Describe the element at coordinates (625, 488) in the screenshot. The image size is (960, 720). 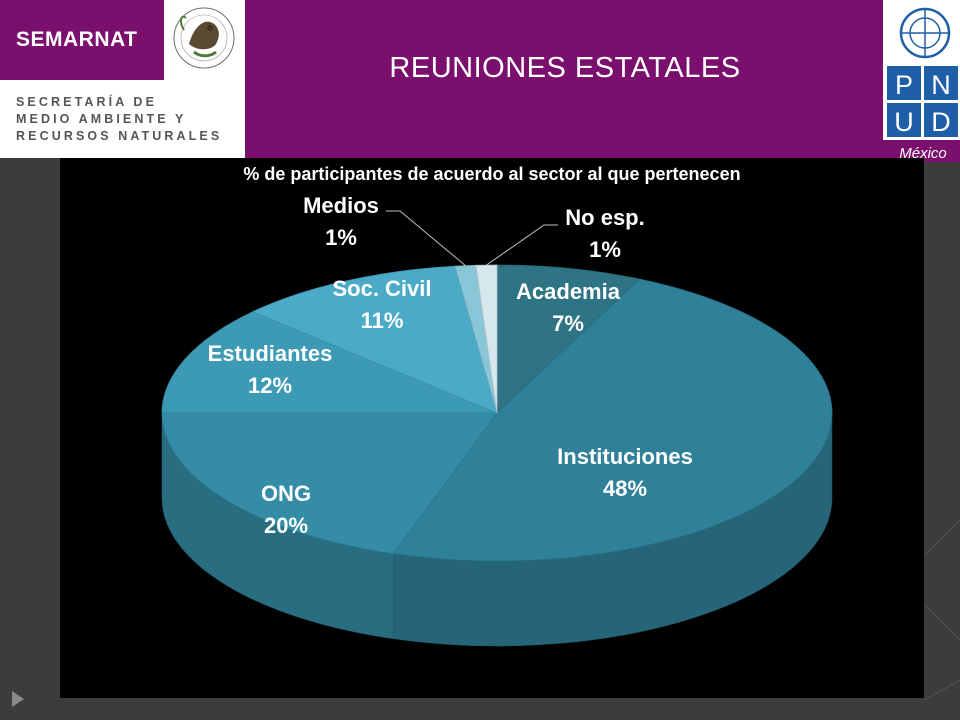
I see `slice-value-instituciones: 48%` at that location.